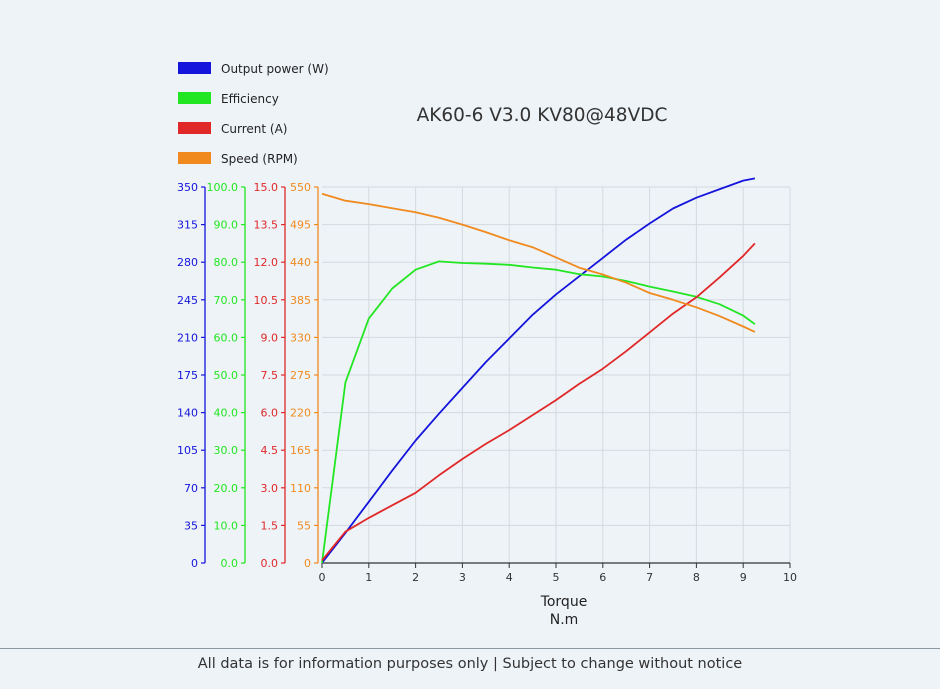 The image size is (940, 689). What do you see at coordinates (187, 413) in the screenshot?
I see `y-tick-label: 140` at bounding box center [187, 413].